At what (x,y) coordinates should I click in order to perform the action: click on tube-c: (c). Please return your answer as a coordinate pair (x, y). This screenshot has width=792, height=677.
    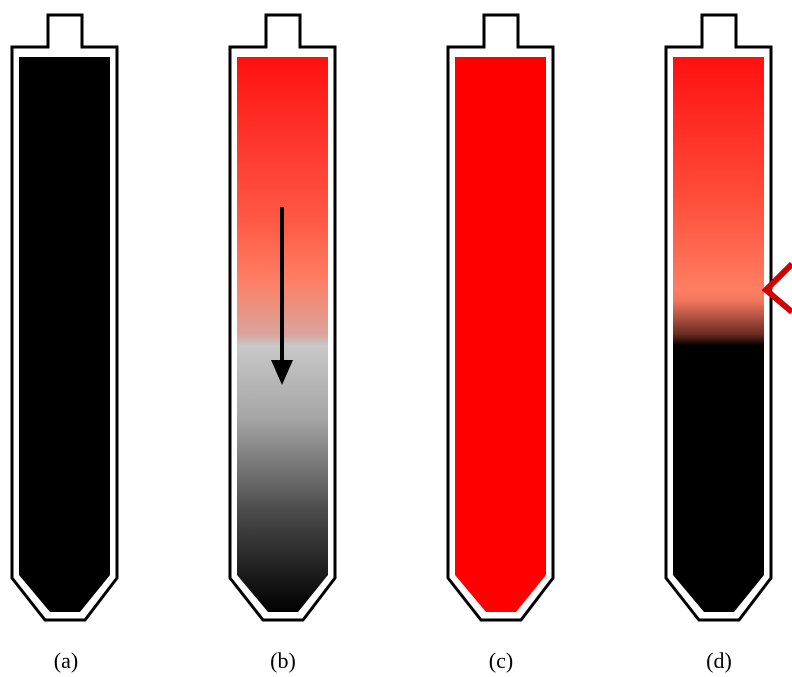
    Looking at the image, I should click on (500, 343).